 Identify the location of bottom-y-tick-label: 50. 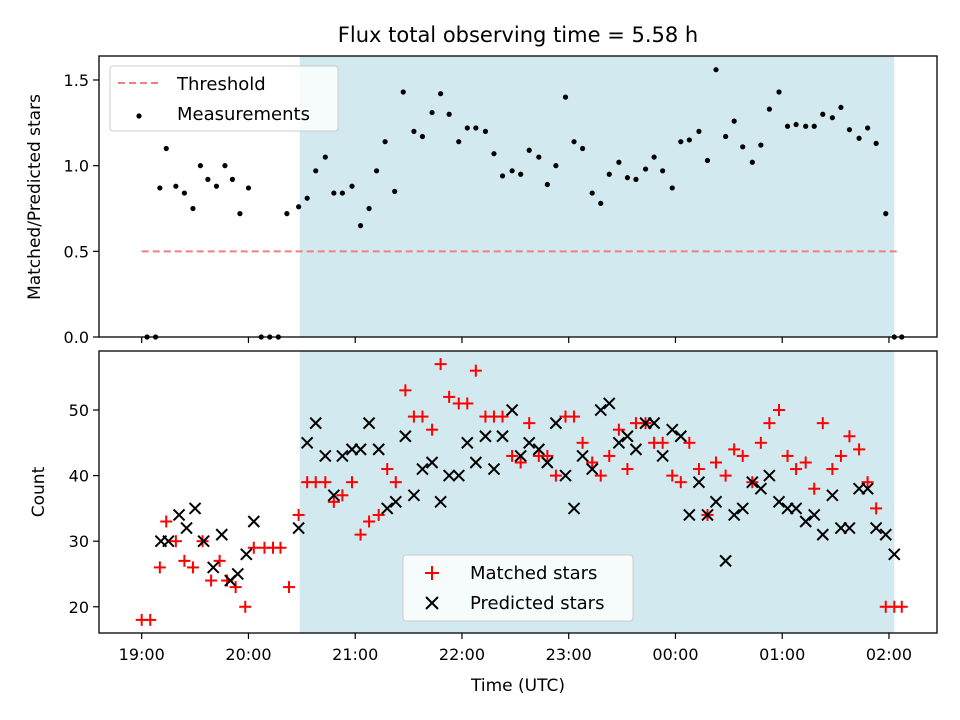
(79, 410).